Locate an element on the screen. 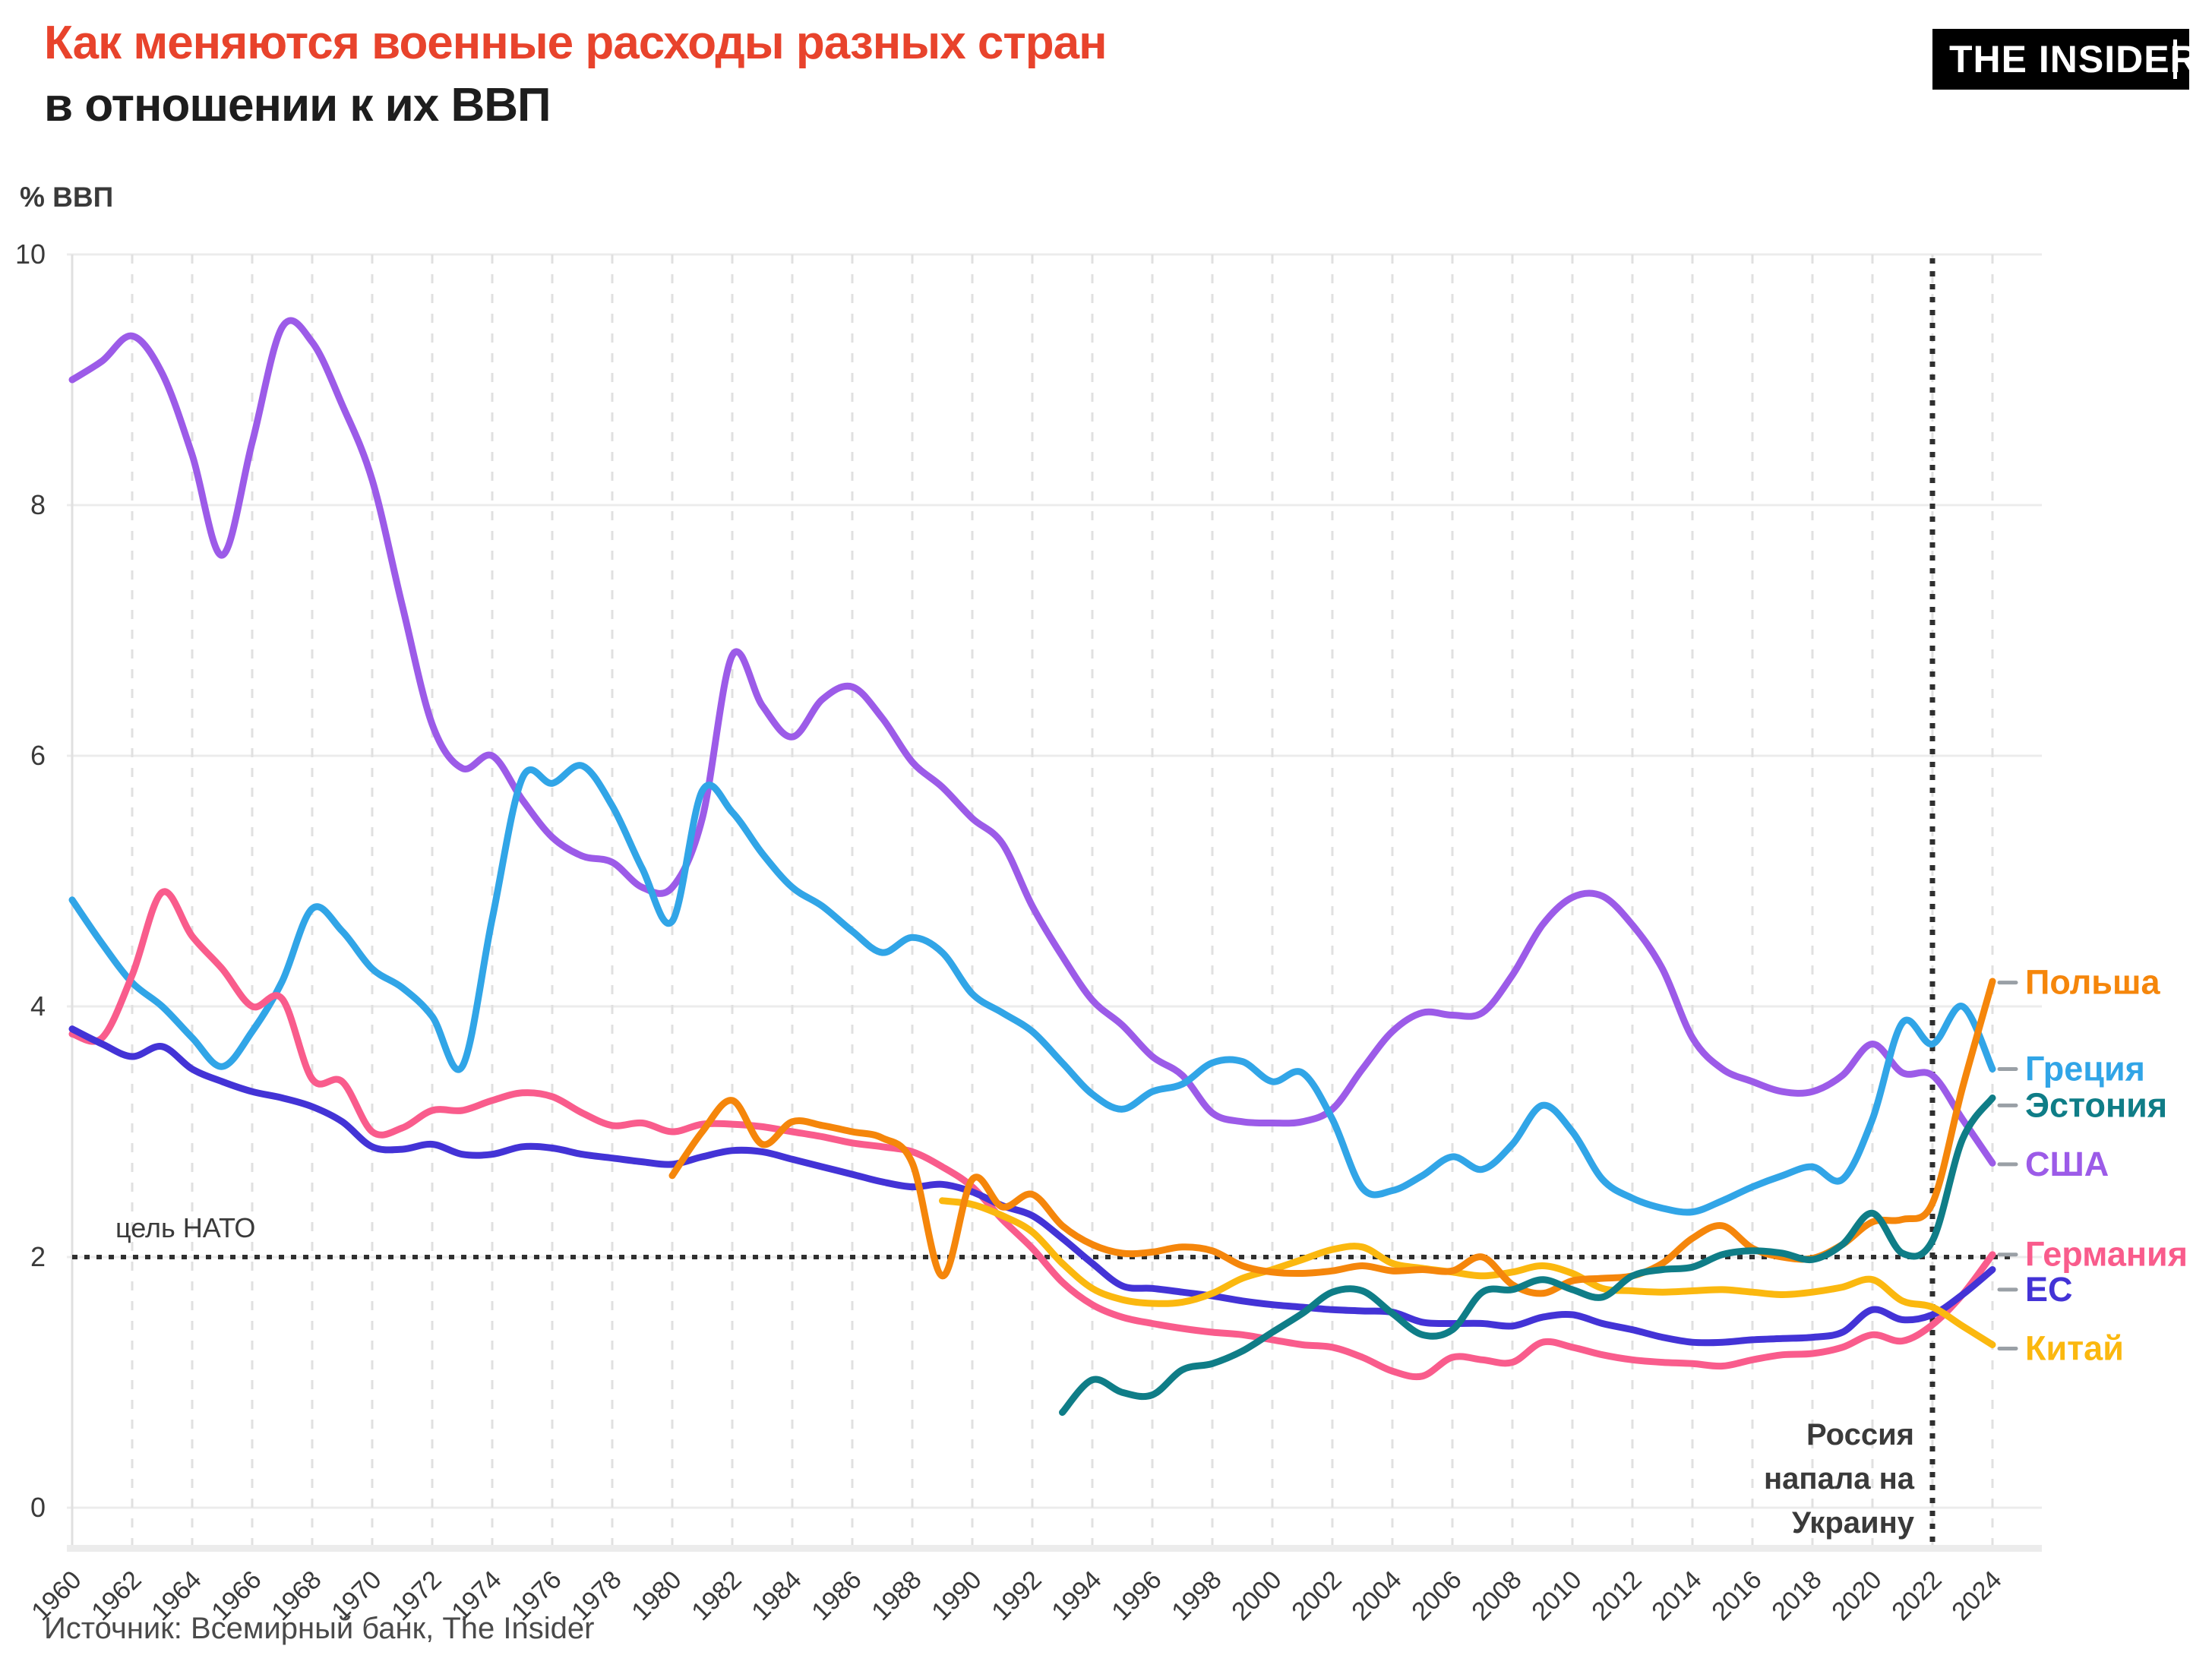 This screenshot has height=1671, width=2212. x-tick-2008: 2008 is located at coordinates (1496, 1595).